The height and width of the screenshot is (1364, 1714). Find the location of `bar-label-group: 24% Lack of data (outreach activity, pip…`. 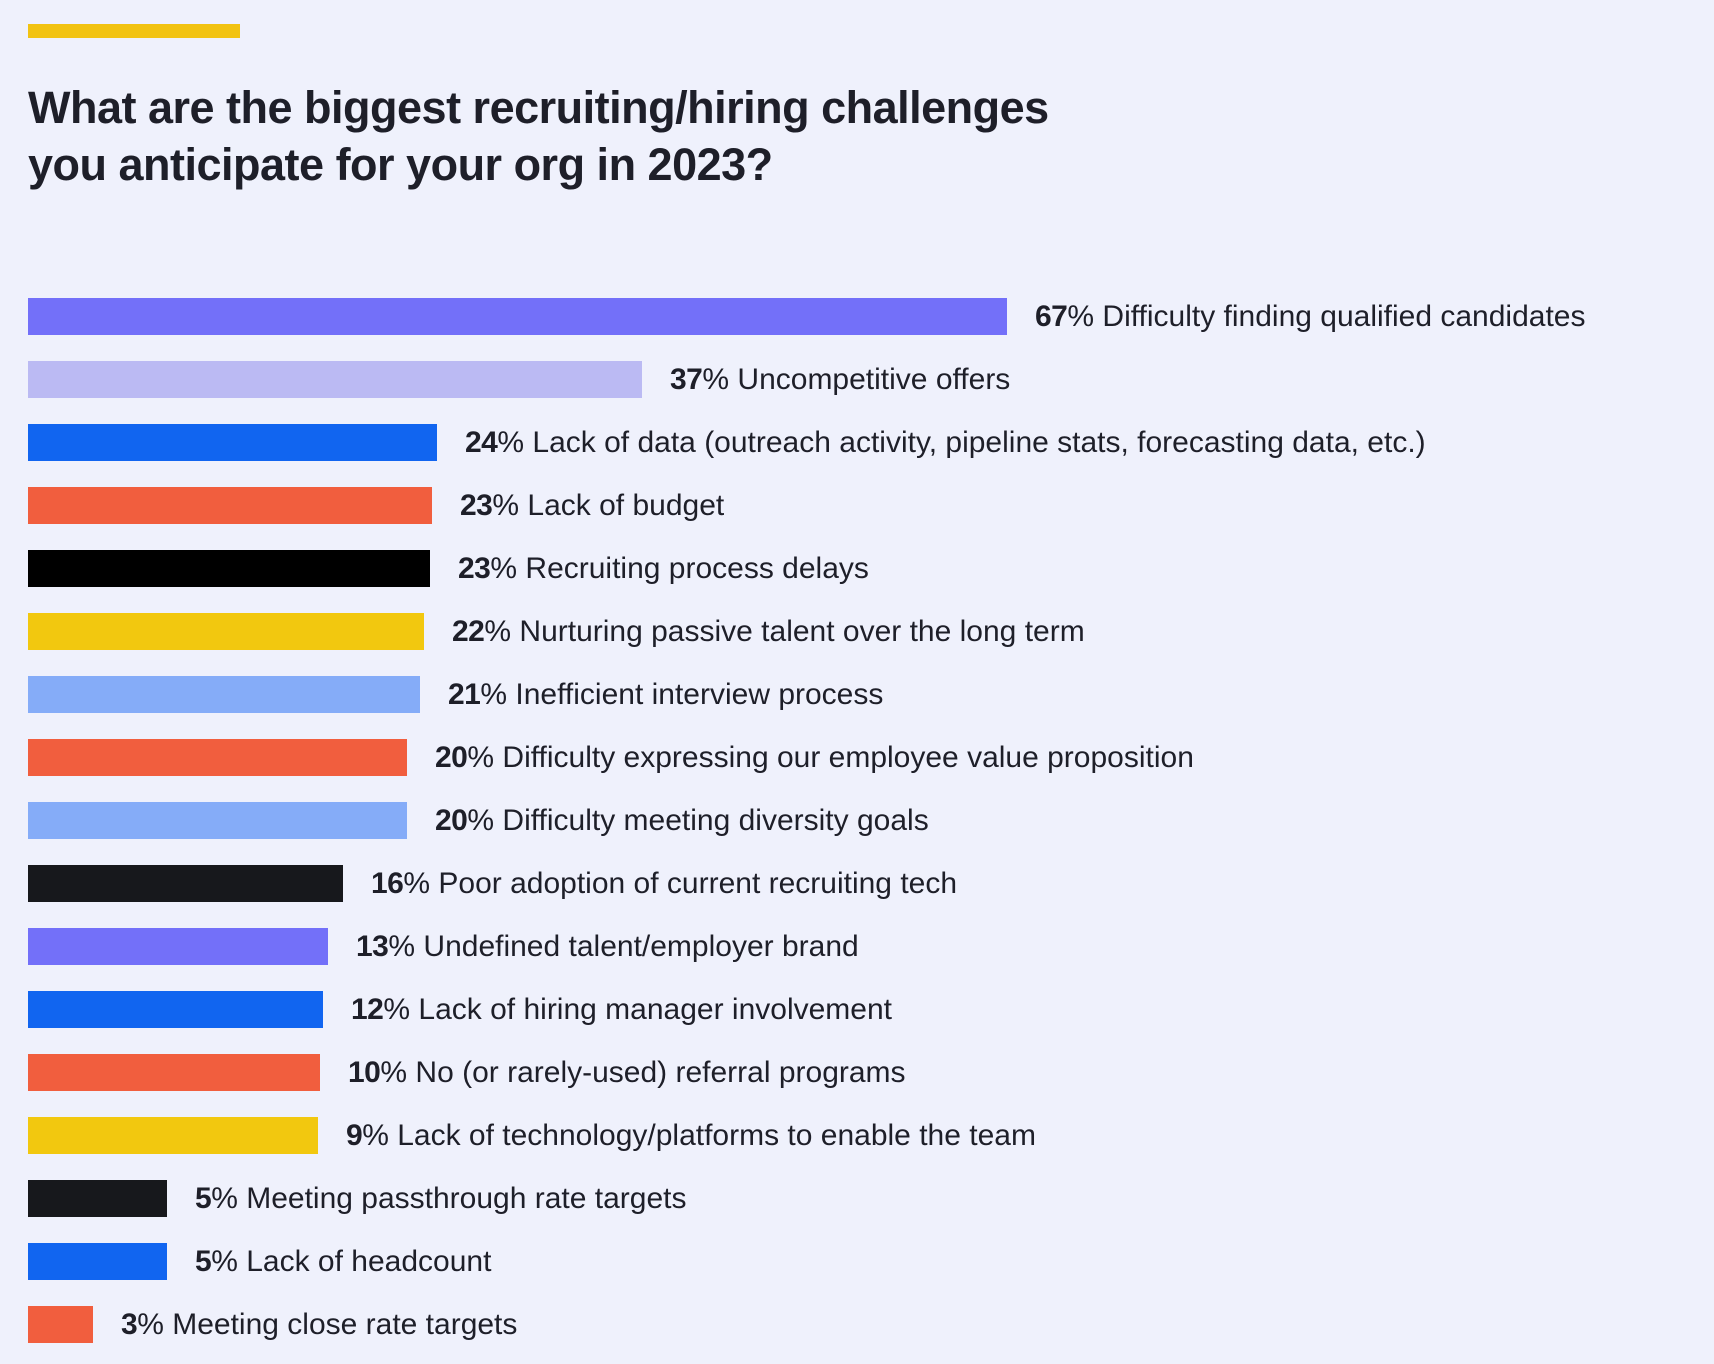

bar-label-group: 24% Lack of data (outreach activity, pip… is located at coordinates (945, 442).